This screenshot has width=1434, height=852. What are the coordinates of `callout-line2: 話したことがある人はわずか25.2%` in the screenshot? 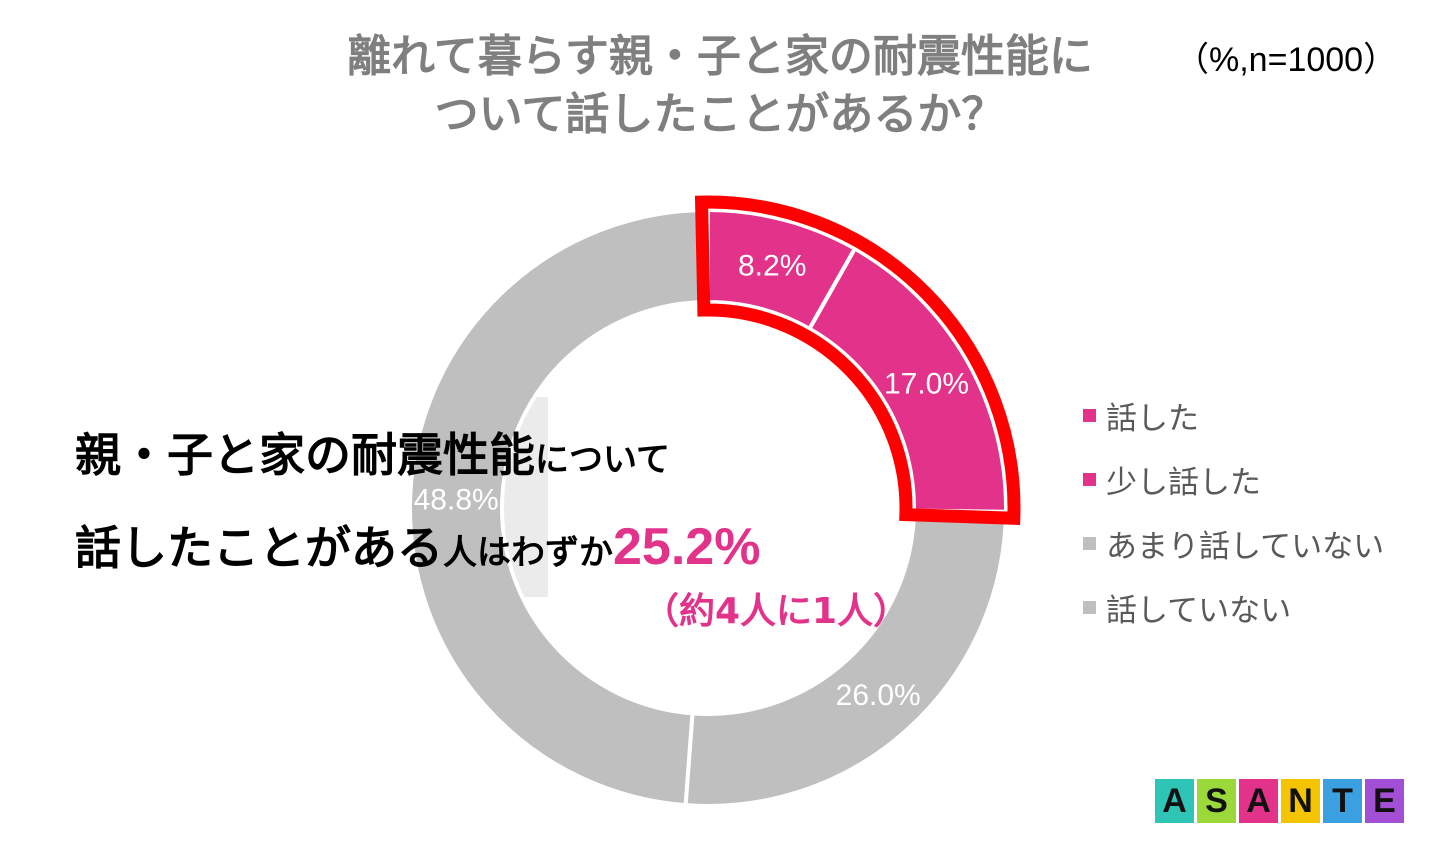 It's located at (417, 547).